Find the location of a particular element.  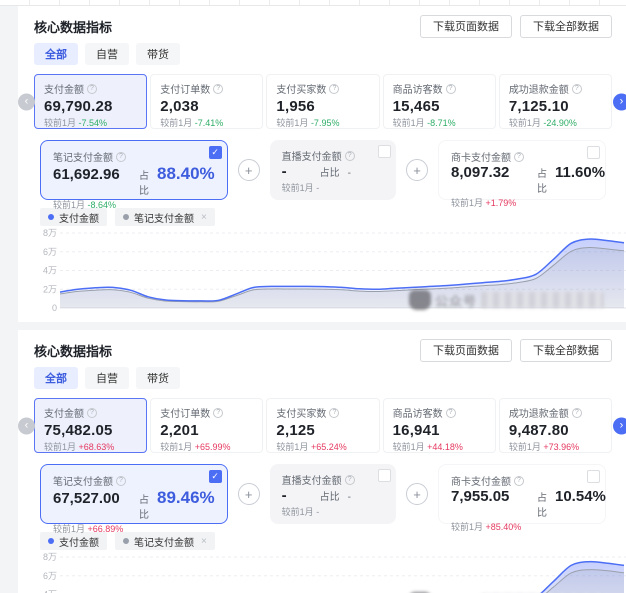

svg-text: 2万 is located at coordinates (50, 289).